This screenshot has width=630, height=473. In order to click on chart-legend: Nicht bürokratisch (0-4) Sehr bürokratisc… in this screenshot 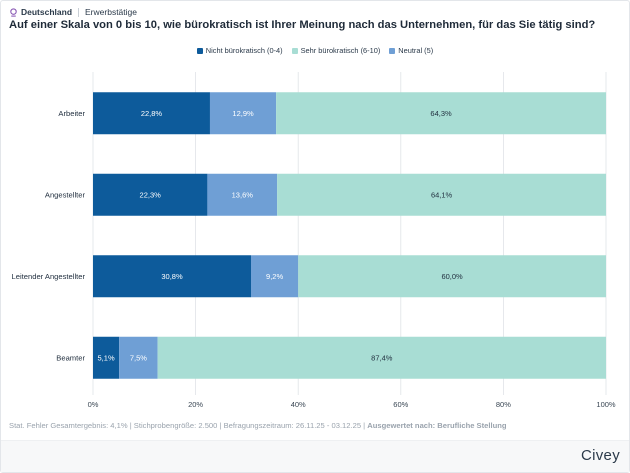, I will do `click(315, 50)`.